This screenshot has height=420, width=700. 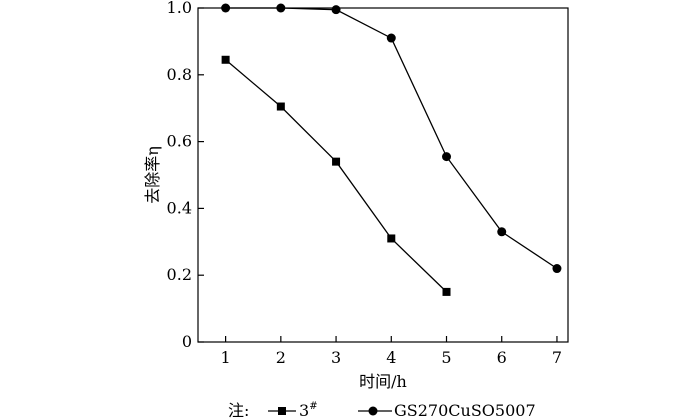 I want to click on legend-note-prefix: 注:, so click(x=238, y=410).